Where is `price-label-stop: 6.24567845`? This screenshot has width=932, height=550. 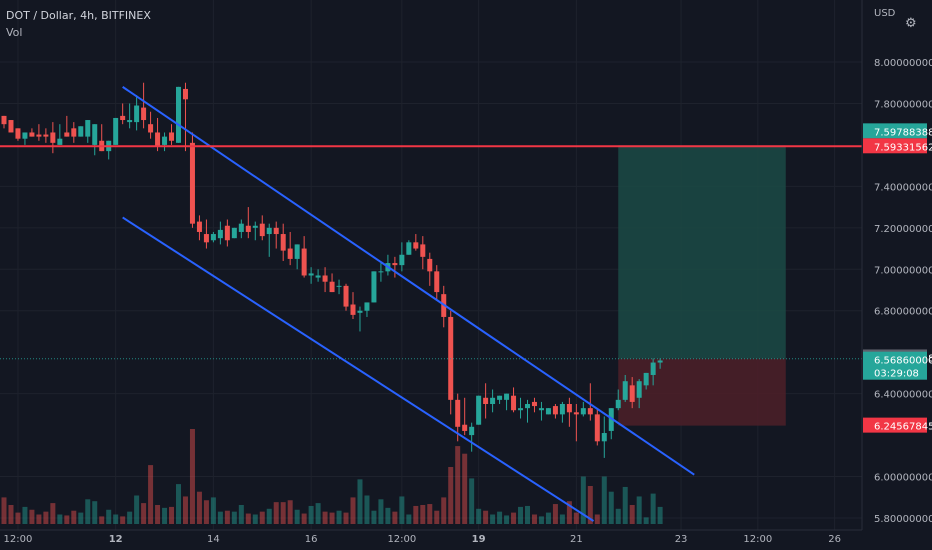
price-label-stop: 6.24567845 is located at coordinates (903, 427).